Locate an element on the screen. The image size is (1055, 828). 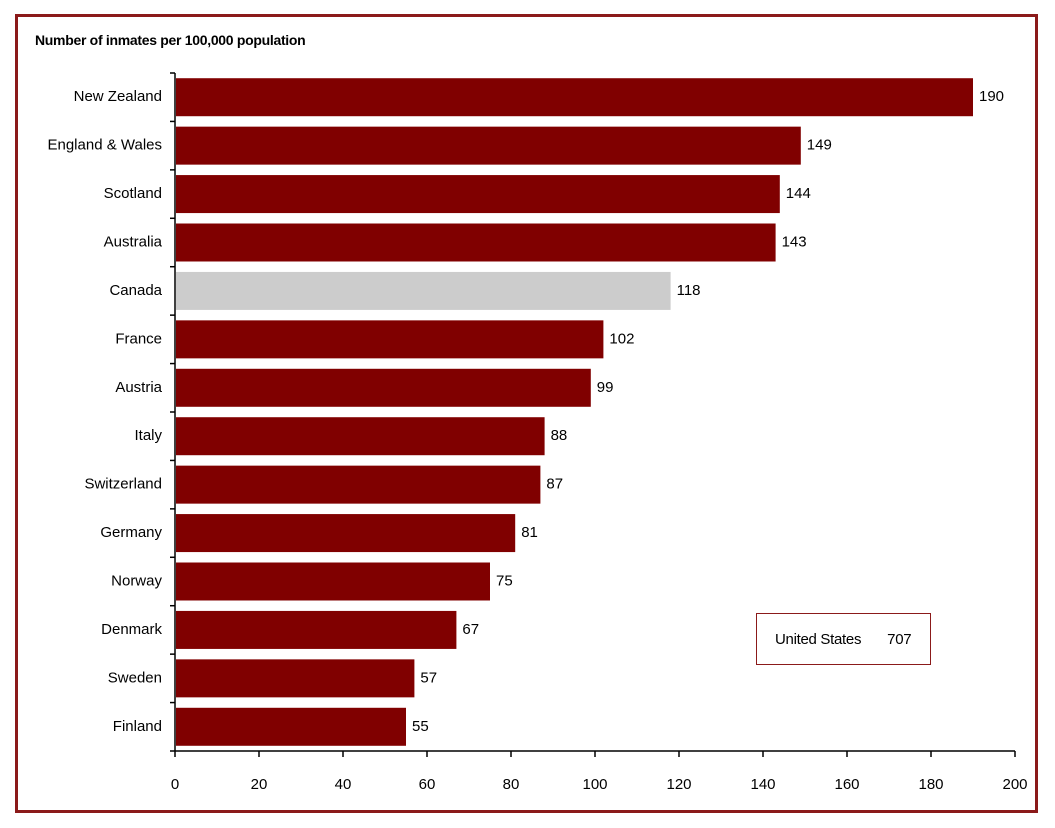
category-label: Germany is located at coordinates (131, 532).